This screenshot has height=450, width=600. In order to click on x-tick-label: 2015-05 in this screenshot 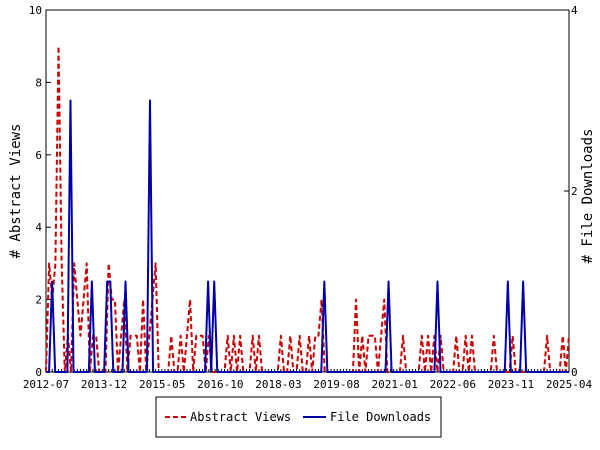, I will do `click(162, 384)`.